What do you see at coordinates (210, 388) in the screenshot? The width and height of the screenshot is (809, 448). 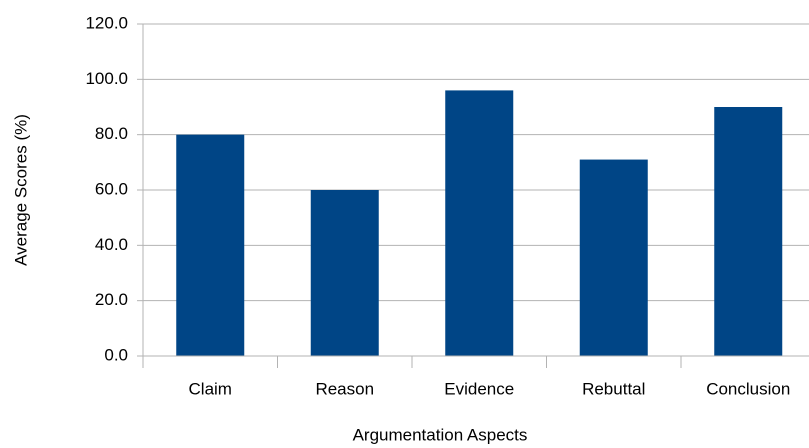 I see `x-tick-label: Claim` at bounding box center [210, 388].